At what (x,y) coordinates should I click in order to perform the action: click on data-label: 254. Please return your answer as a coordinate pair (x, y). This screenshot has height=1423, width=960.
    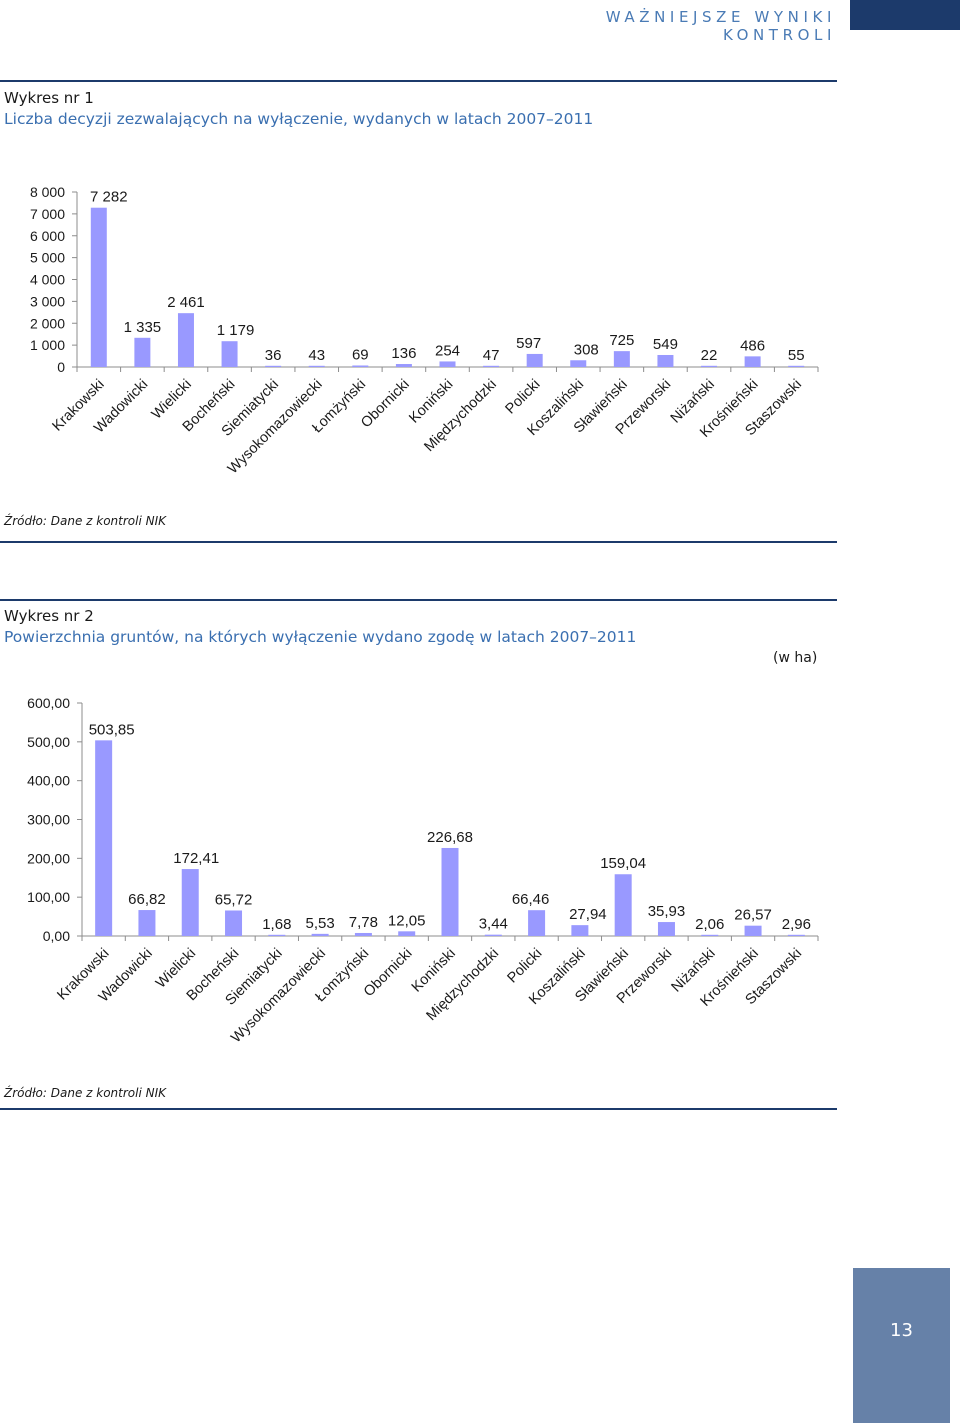
    Looking at the image, I should click on (447, 350).